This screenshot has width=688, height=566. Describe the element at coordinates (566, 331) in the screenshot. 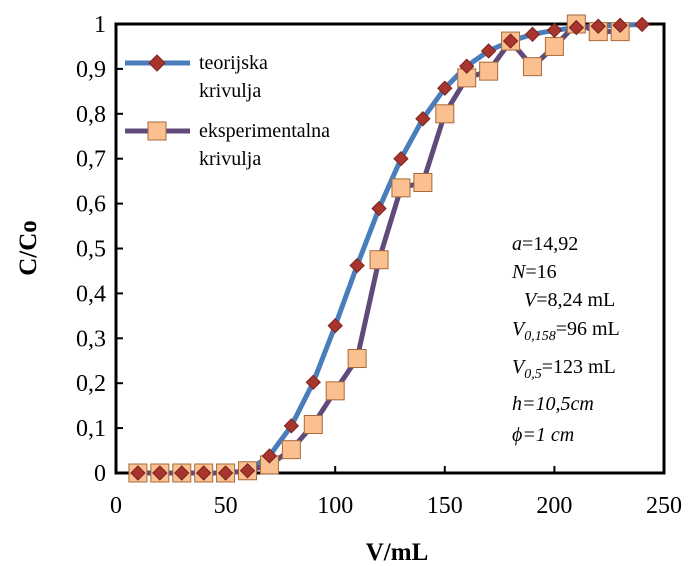

I see `annotation-v0158: V0,158=96 mL` at that location.